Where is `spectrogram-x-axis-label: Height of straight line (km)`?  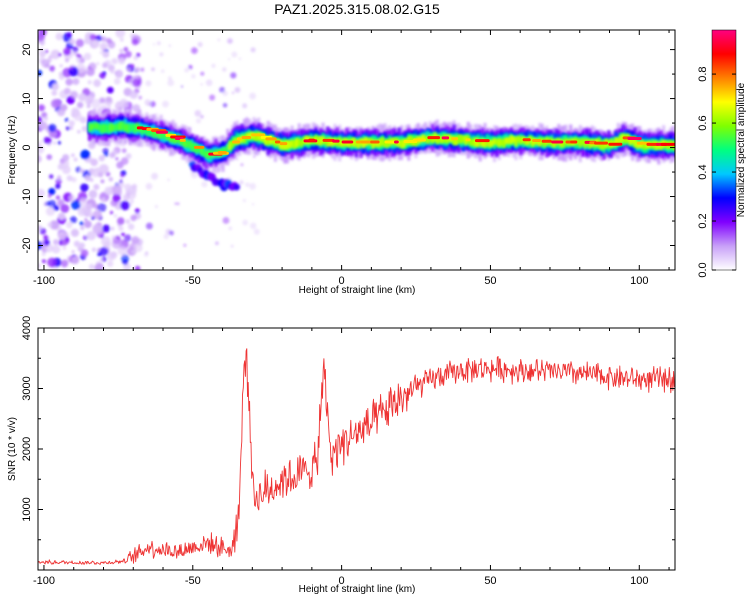
spectrogram-x-axis-label: Height of straight line (km) is located at coordinates (357, 290).